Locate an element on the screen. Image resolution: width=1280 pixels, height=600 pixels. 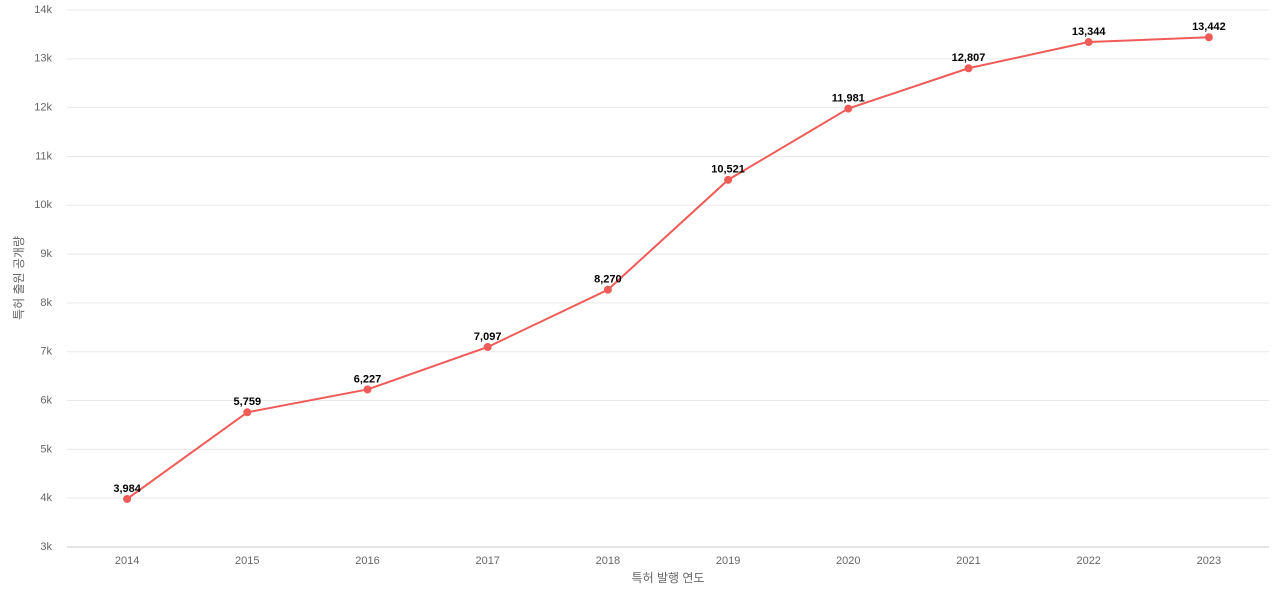
x-tick-label: 2014 is located at coordinates (127, 561).